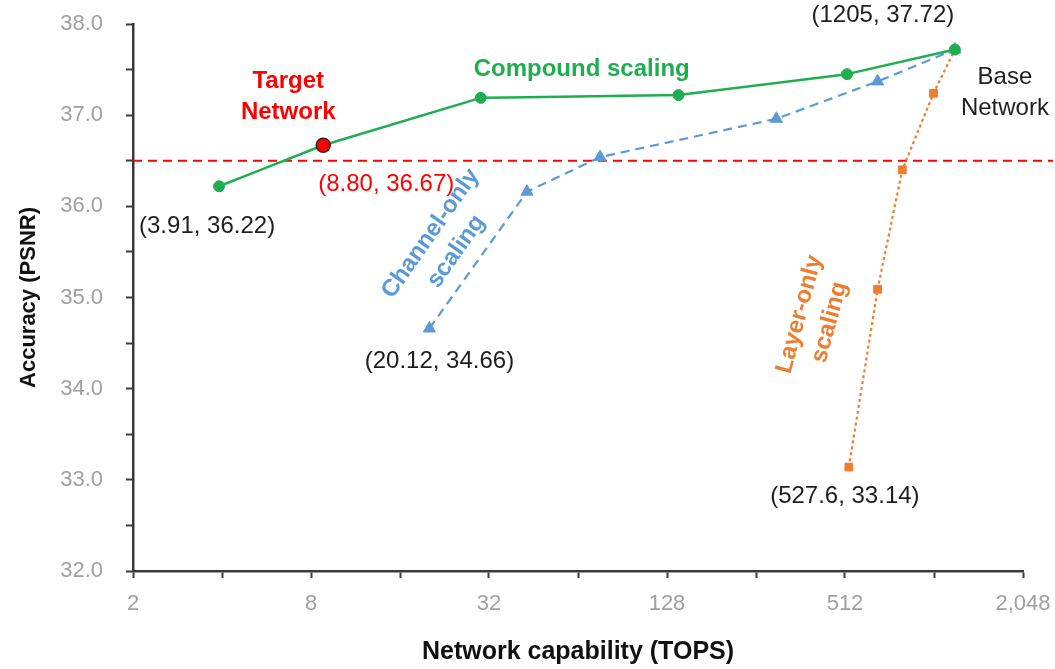 The image size is (1055, 669). Describe the element at coordinates (1005, 90) in the screenshot. I see `annotation: Base Network` at that location.